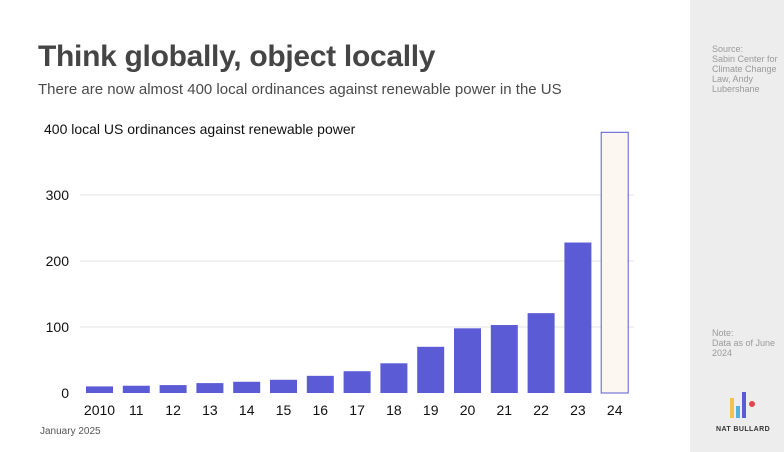  What do you see at coordinates (173, 410) in the screenshot?
I see `x-tick-label: 12` at bounding box center [173, 410].